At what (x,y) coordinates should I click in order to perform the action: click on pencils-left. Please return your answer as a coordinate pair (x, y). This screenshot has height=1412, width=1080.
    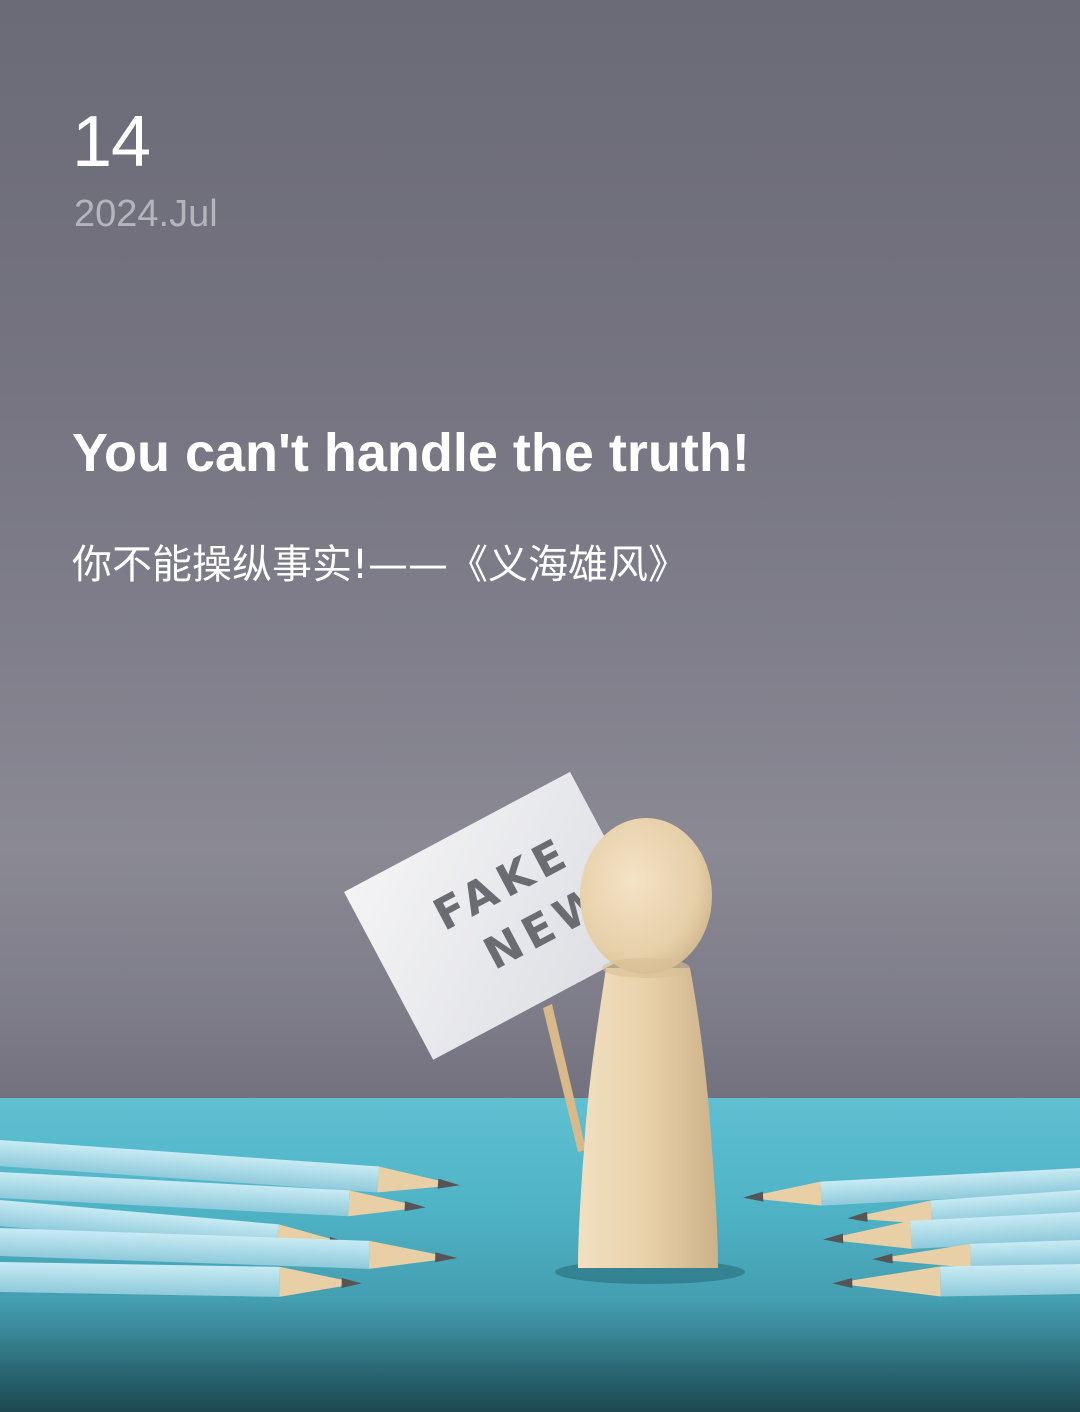
    Looking at the image, I should click on (230, 1217).